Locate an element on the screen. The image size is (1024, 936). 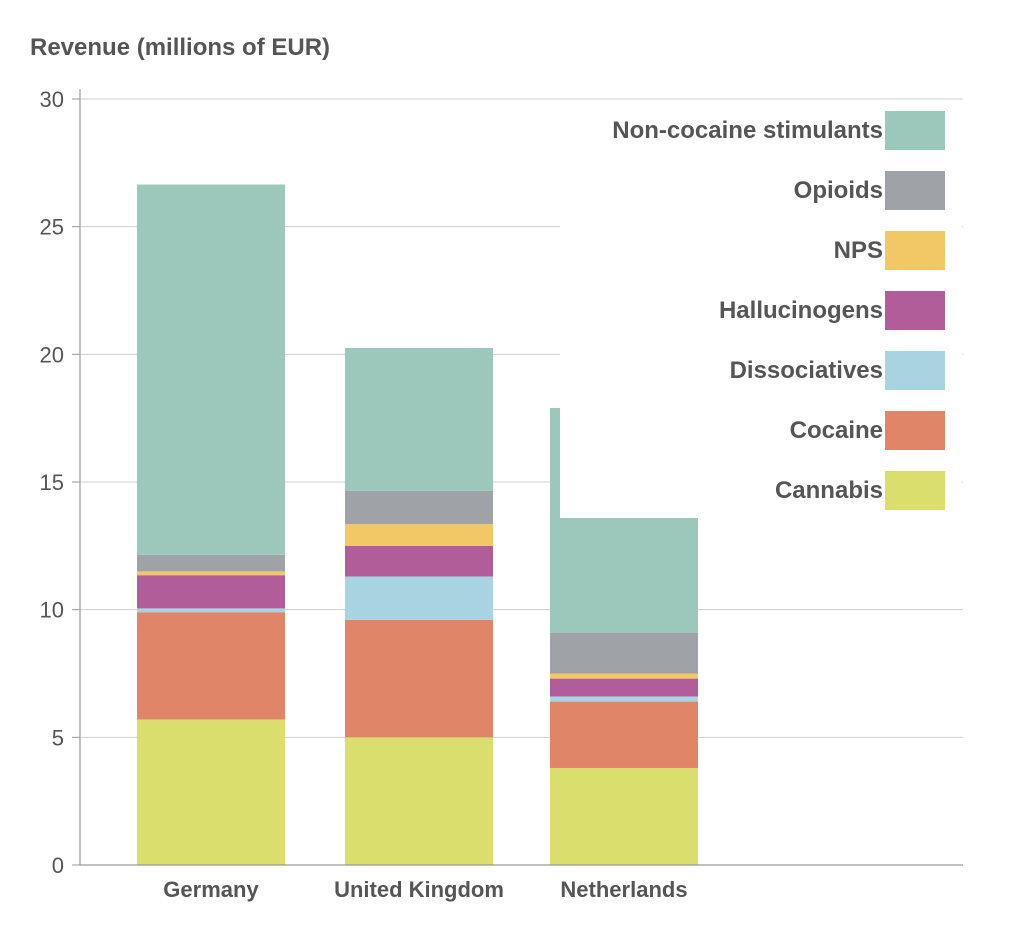
y-tick-label: 20 is located at coordinates (52, 354).